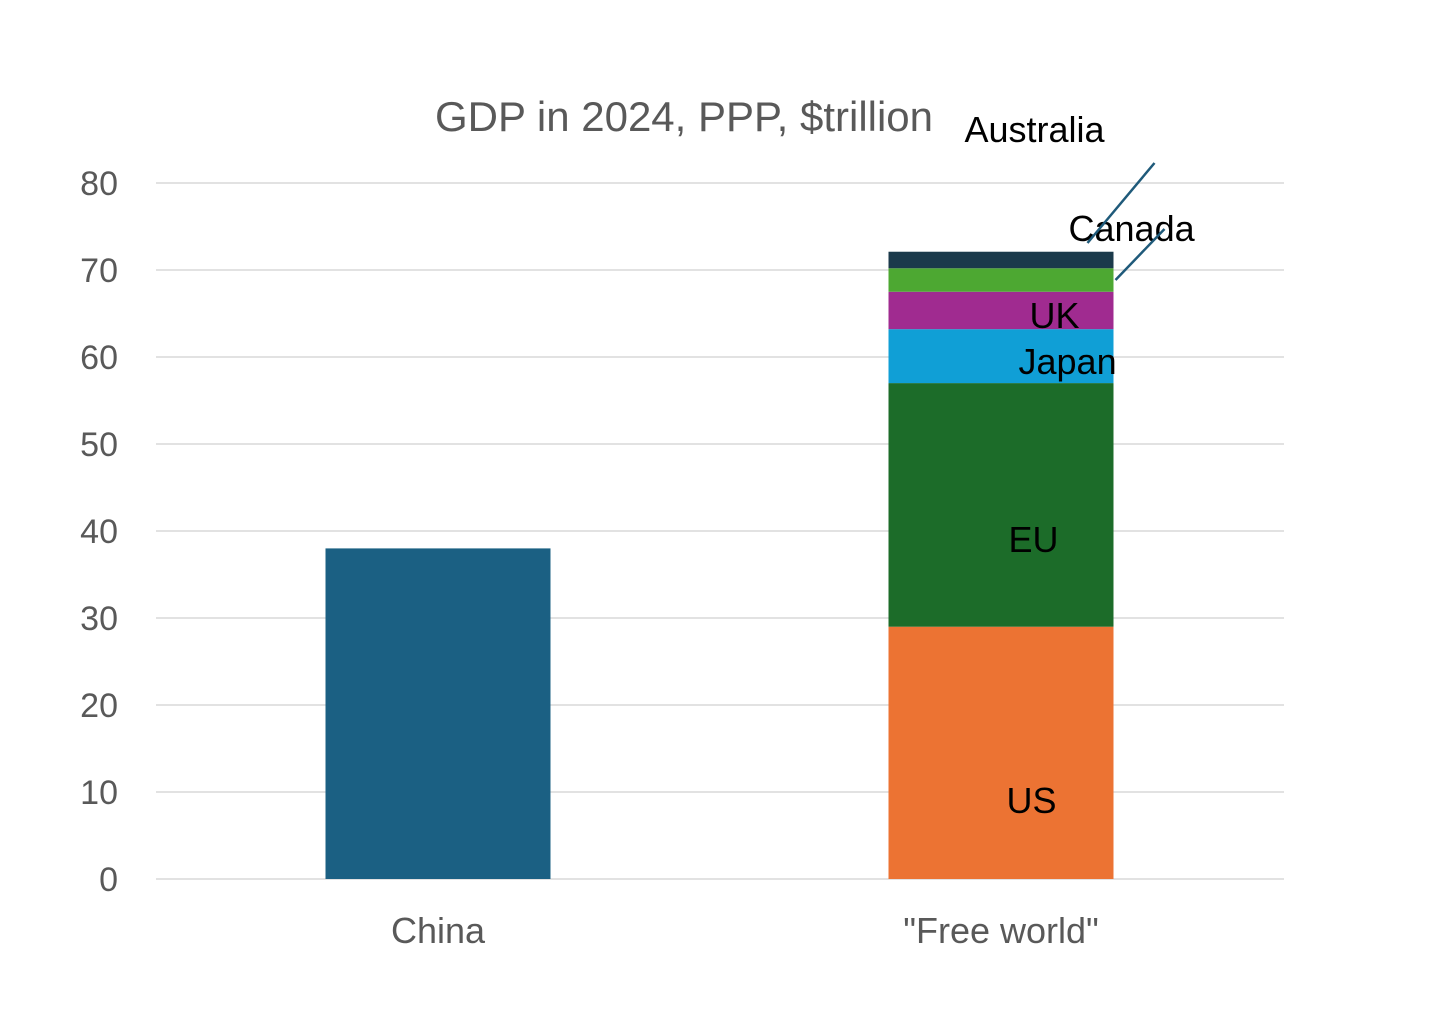 Image resolution: width=1430 pixels, height=1030 pixels. Describe the element at coordinates (1001, 310) in the screenshot. I see `bar-segment-uk` at that location.